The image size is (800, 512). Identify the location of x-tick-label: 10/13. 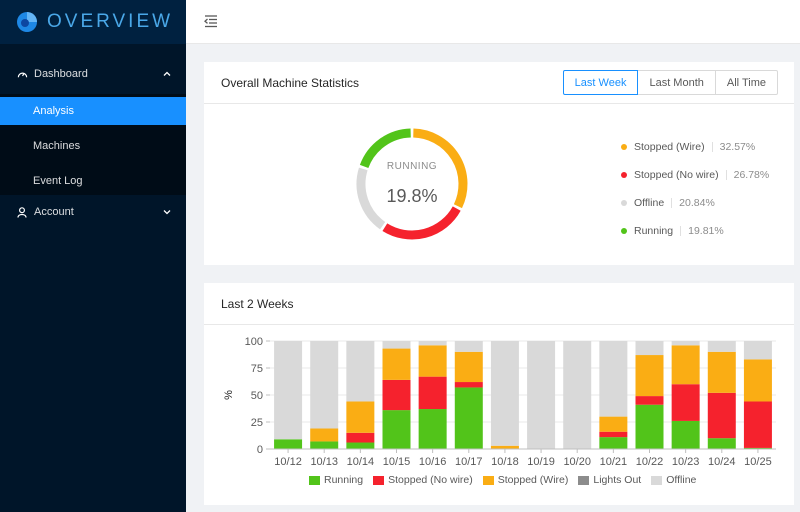
(324, 462).